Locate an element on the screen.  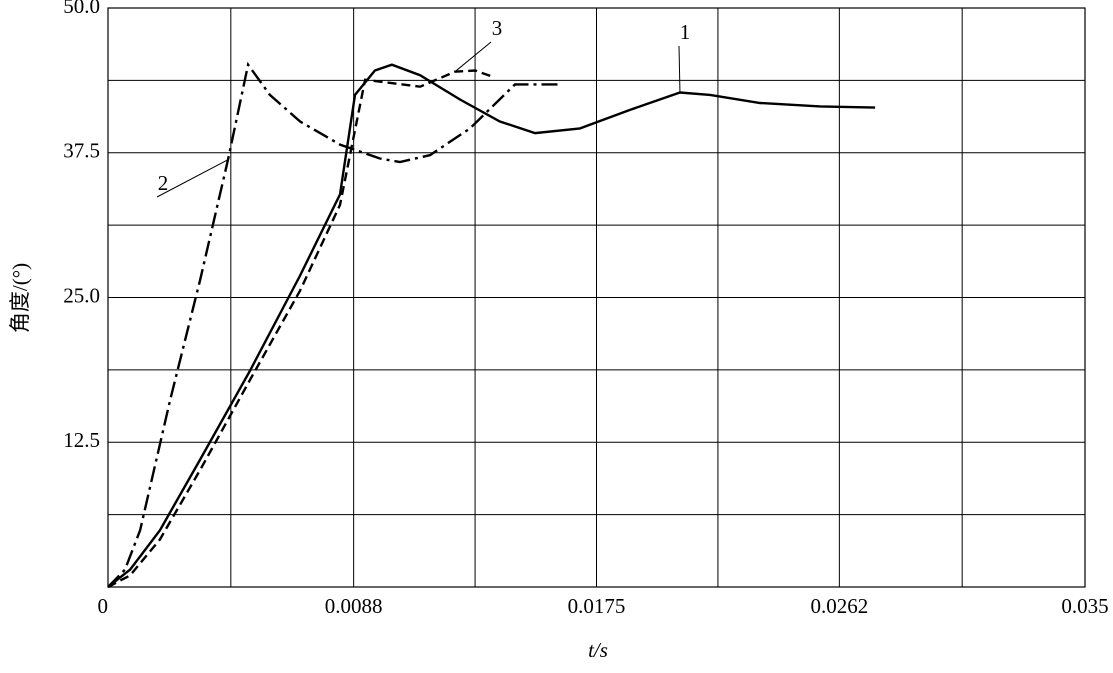
y-tick-label: 50.0 is located at coordinates (81, 9).